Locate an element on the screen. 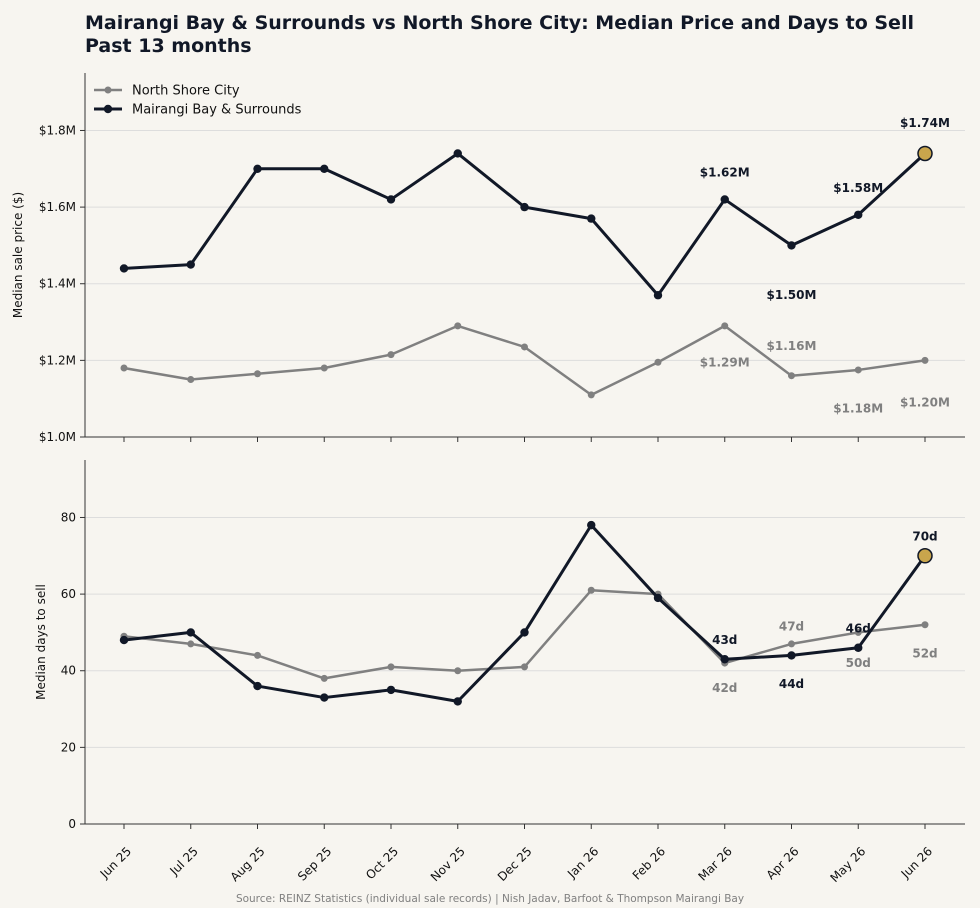 This screenshot has height=908, width=980. x-tick-label: Jun 26 is located at coordinates (916, 862).